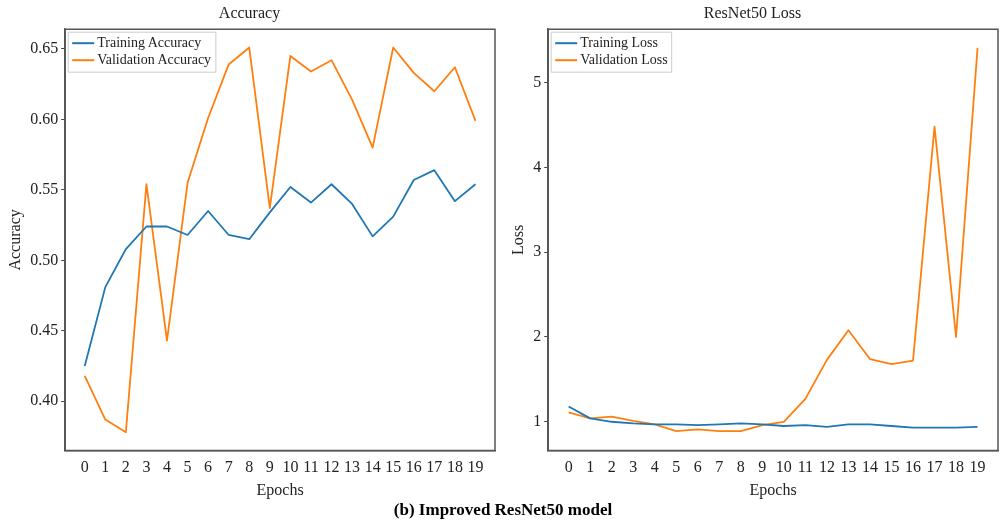 The image size is (1006, 527). I want to click on y-tick-label: 4, so click(537, 166).